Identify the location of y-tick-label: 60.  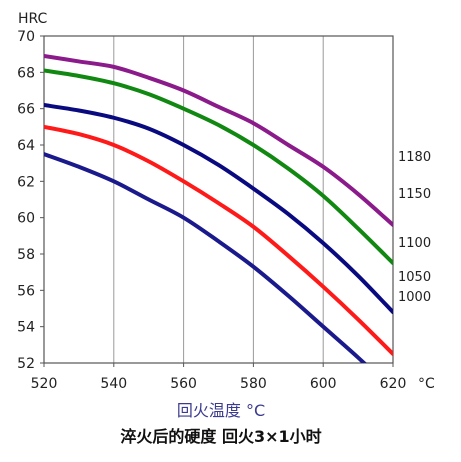
(26, 219).